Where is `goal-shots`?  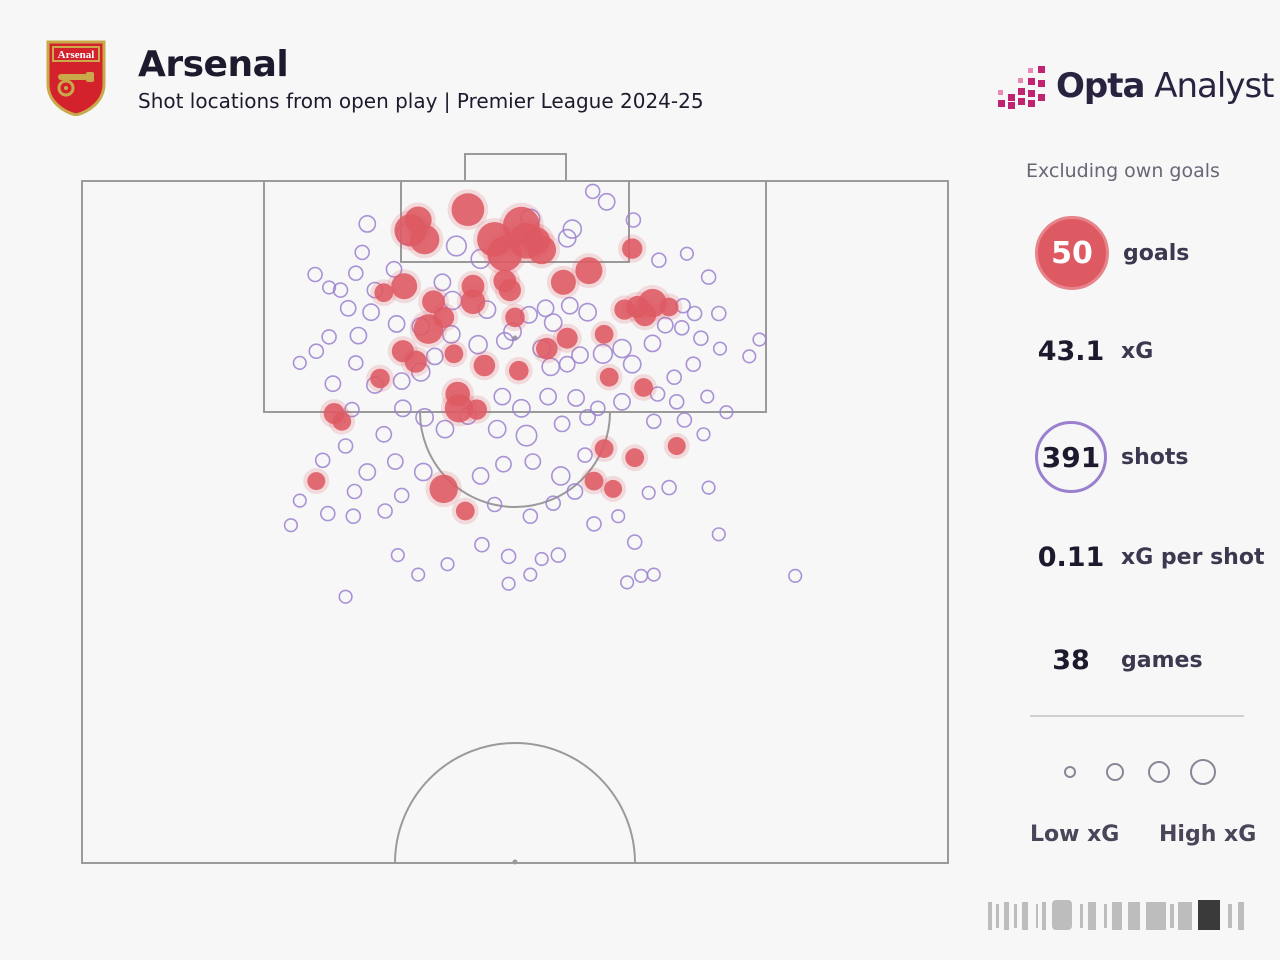
goal-shots is located at coordinates (496, 357).